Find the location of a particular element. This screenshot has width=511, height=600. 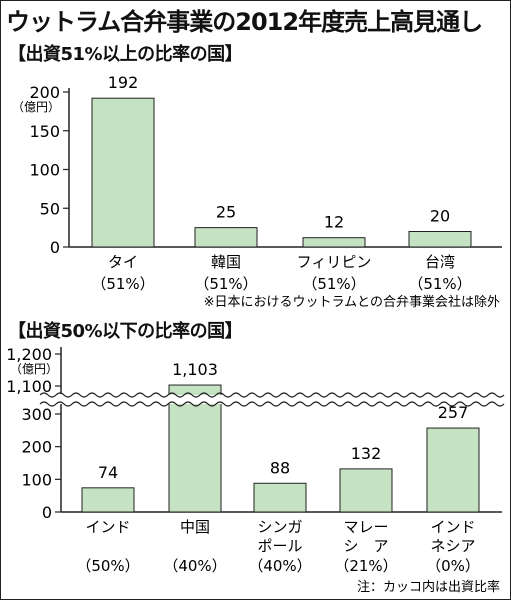

chart2-title: 【出資50%以下の比率の国】 is located at coordinates (125, 331).